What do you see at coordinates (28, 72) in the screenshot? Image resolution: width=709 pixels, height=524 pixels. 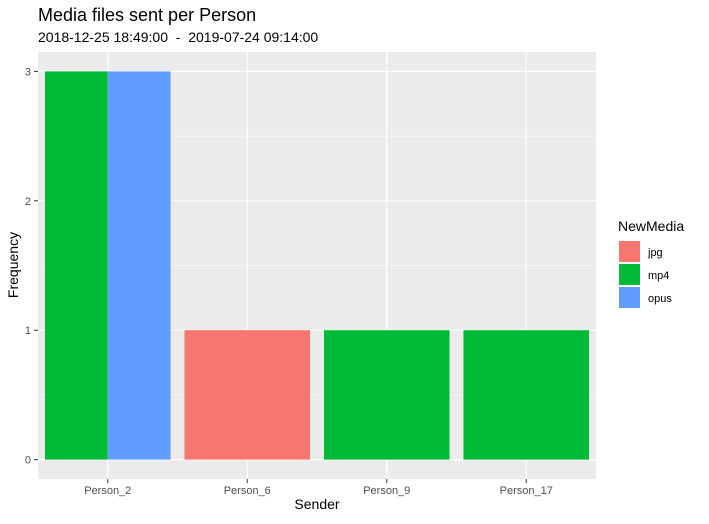 I see `y-tick-label: 3` at bounding box center [28, 72].